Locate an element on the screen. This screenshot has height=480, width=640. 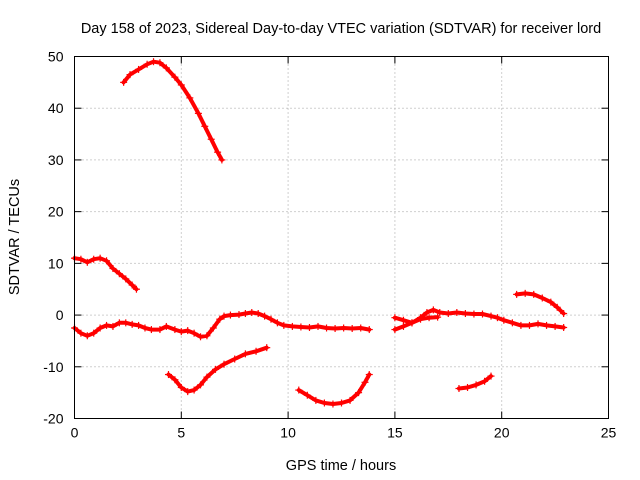
y-tick-label: 40 is located at coordinates (56, 108).